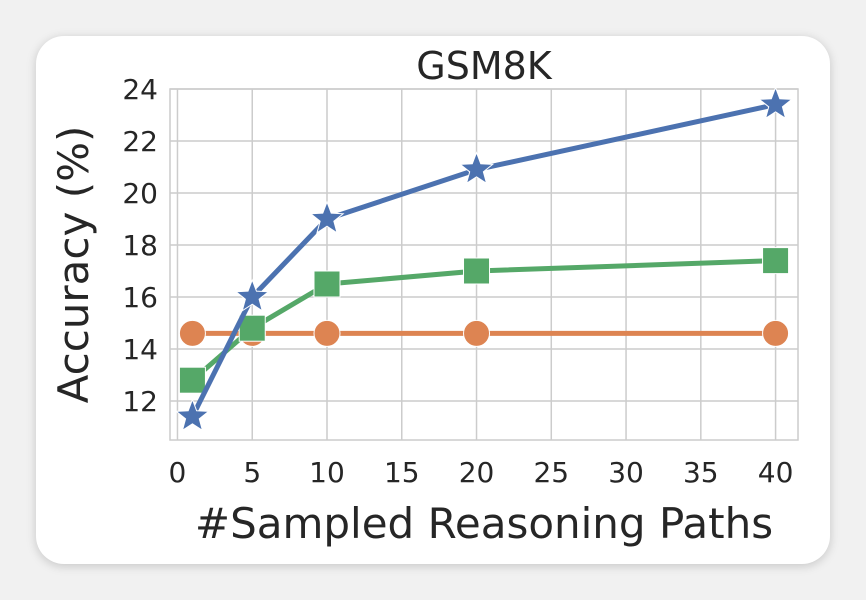 The height and width of the screenshot is (600, 866). I want to click on y-tick-labels: 12 14 16 18 20 22 24, so click(140, 245).